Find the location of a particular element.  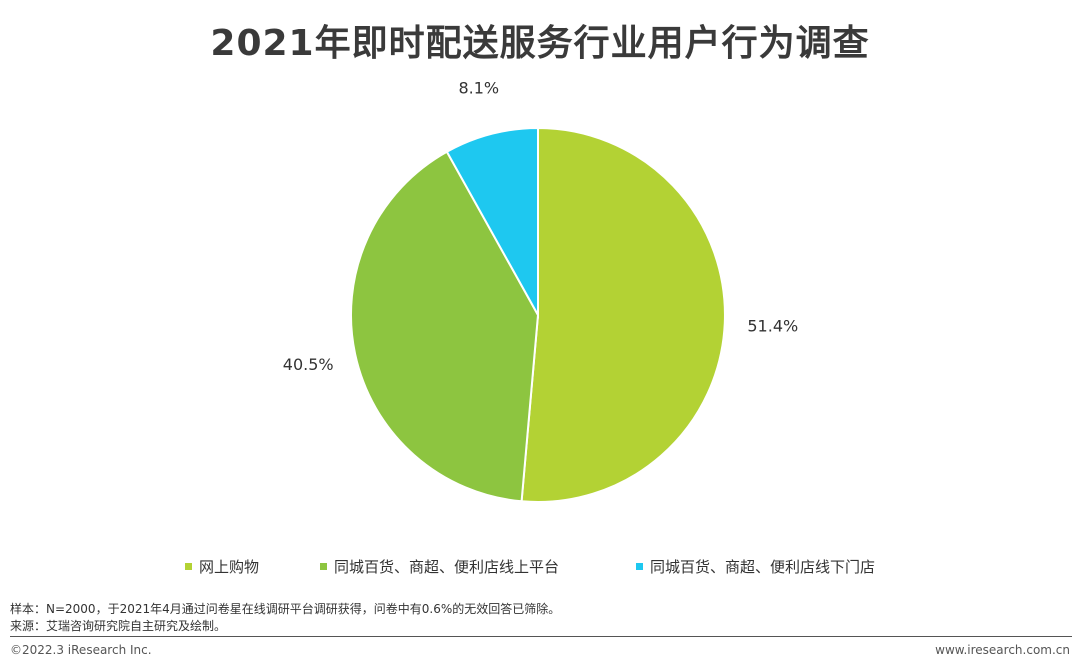

data-label: 51.4% is located at coordinates (772, 325).